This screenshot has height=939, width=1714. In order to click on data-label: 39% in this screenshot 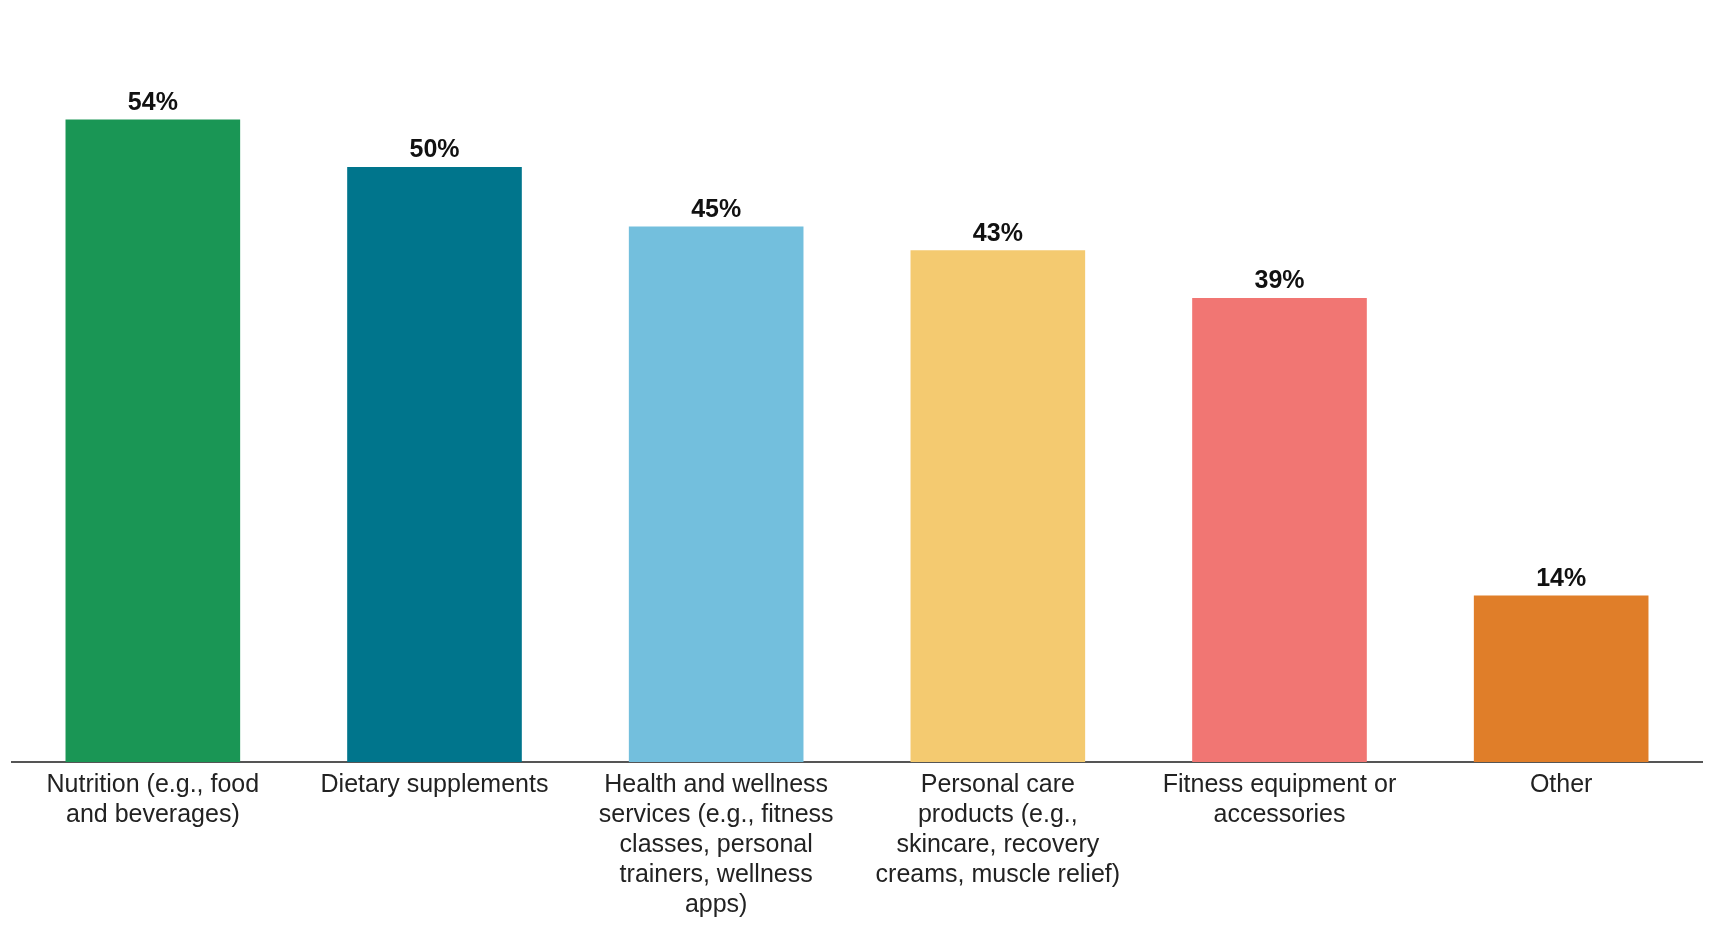, I will do `click(1279, 279)`.